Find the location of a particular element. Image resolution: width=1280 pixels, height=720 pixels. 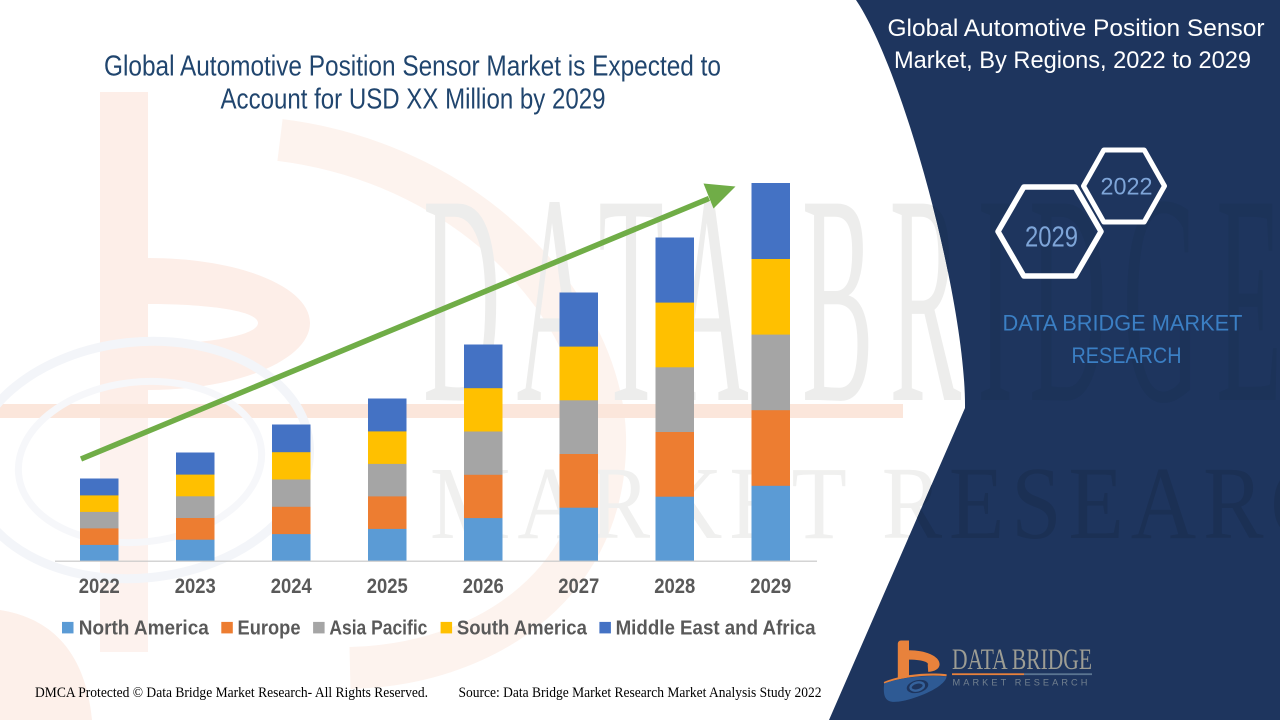

svg-text: 2027 is located at coordinates (578, 586).